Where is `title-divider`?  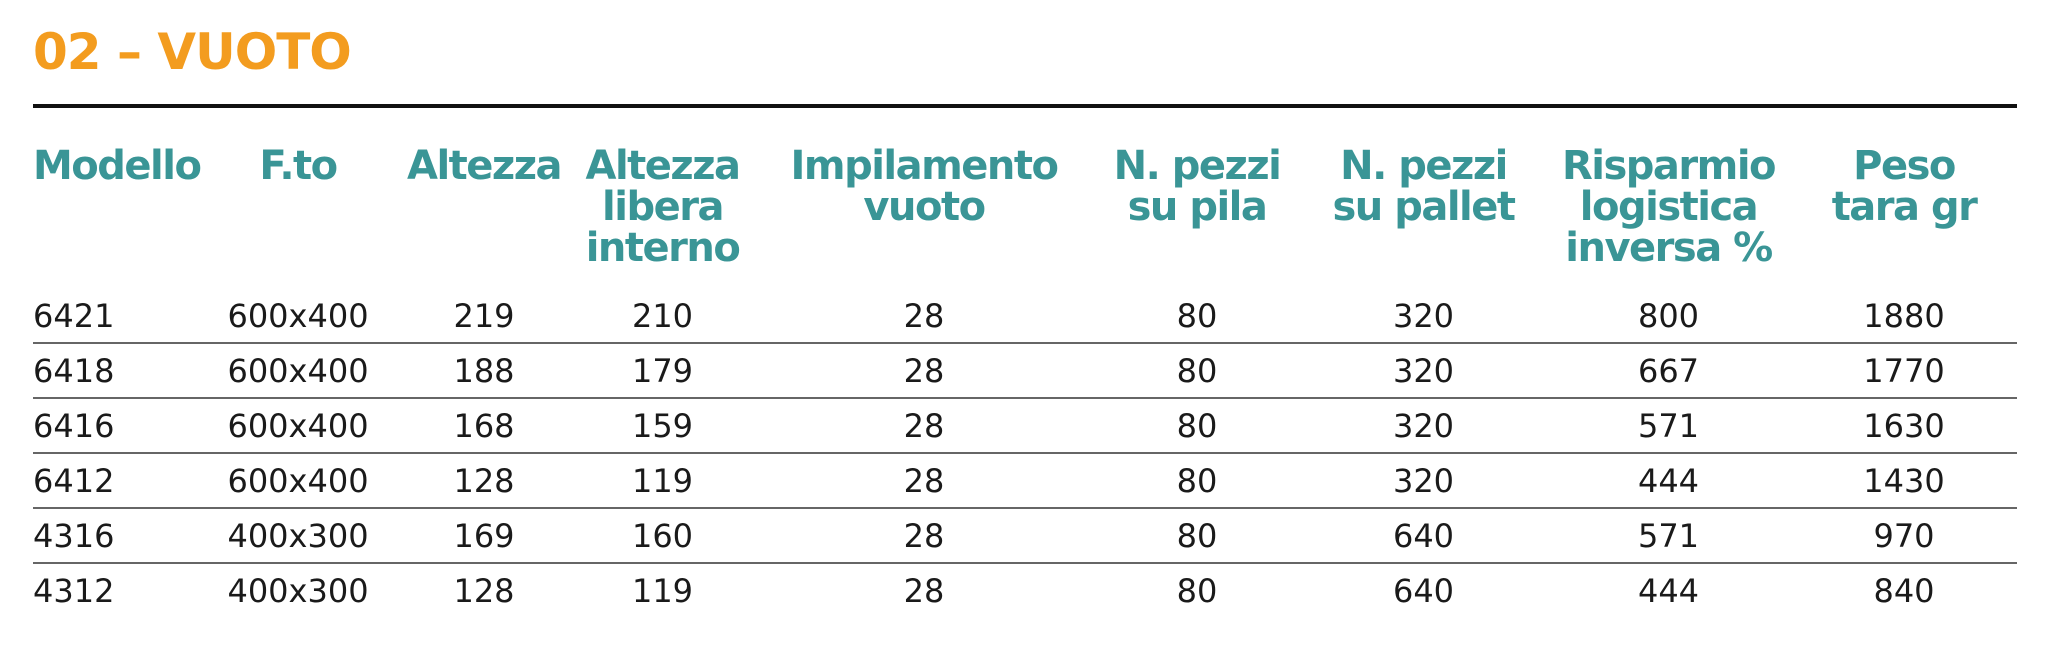
title-divider is located at coordinates (1025, 106).